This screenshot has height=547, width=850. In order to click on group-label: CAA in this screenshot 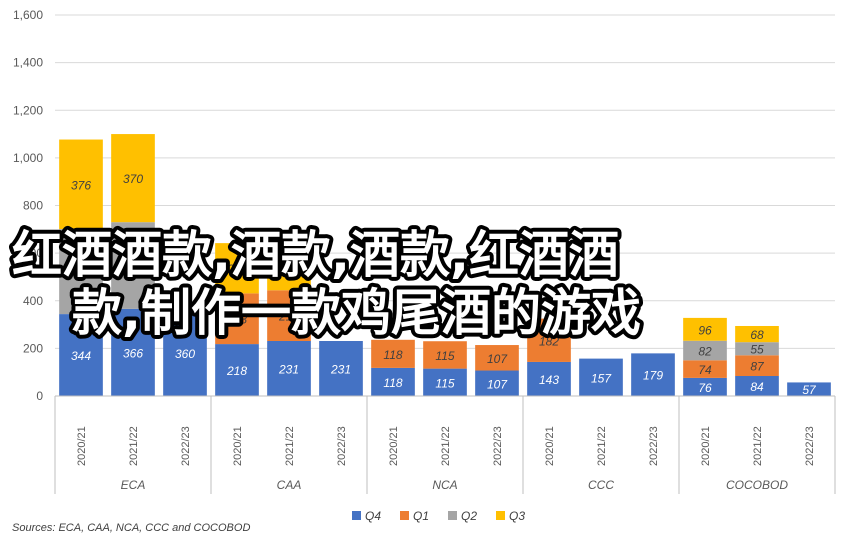, I will do `click(289, 485)`.